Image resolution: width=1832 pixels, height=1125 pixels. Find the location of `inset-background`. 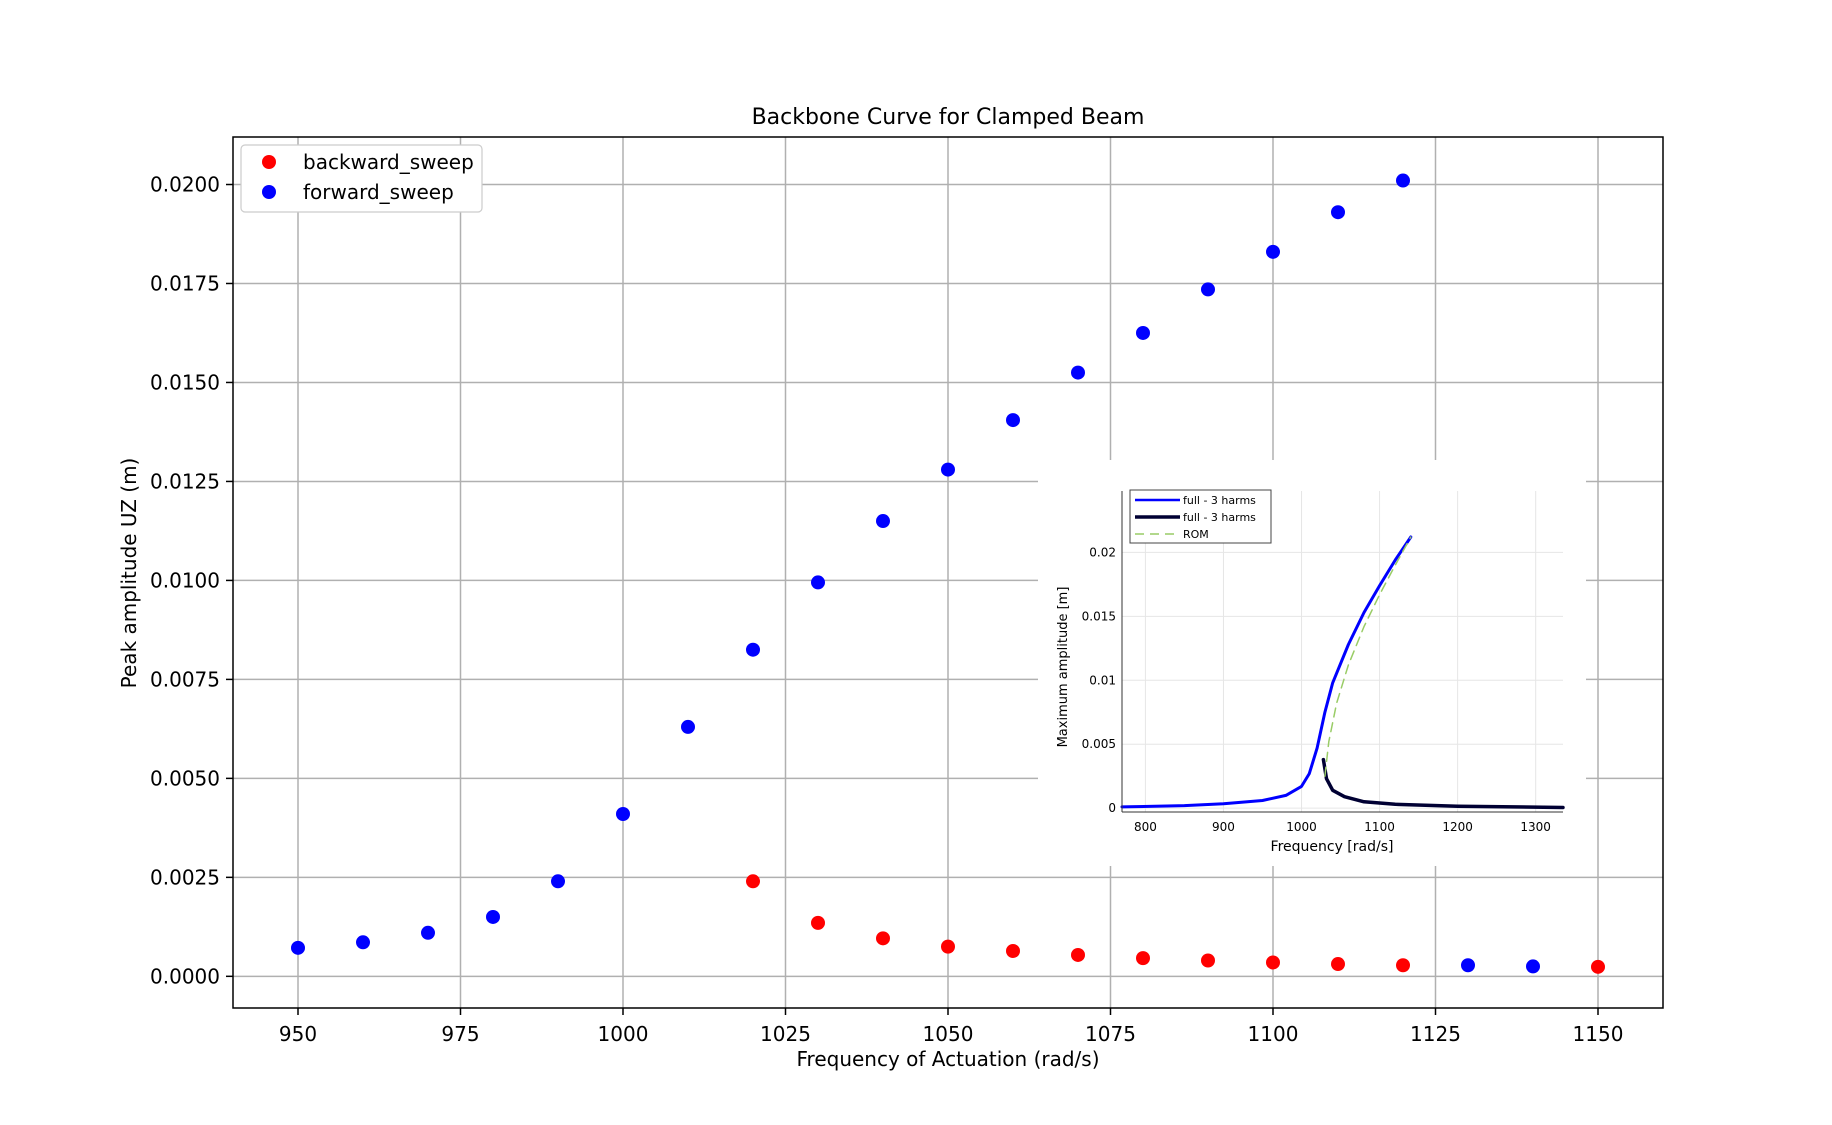

inset-background is located at coordinates (1312, 663).